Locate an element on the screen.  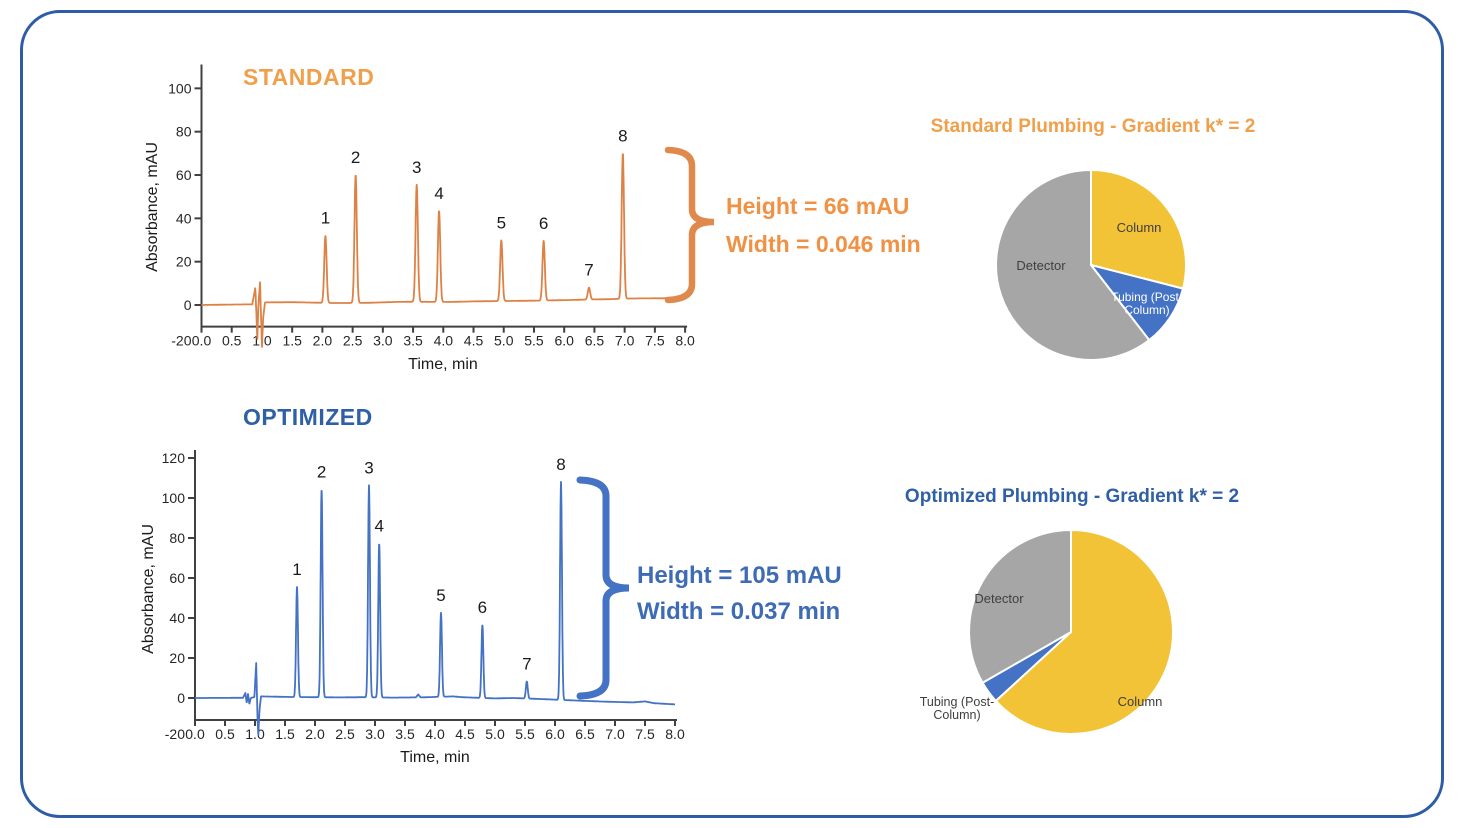
optimized-annotation-width: Width = 0.037 min is located at coordinates (739, 611).